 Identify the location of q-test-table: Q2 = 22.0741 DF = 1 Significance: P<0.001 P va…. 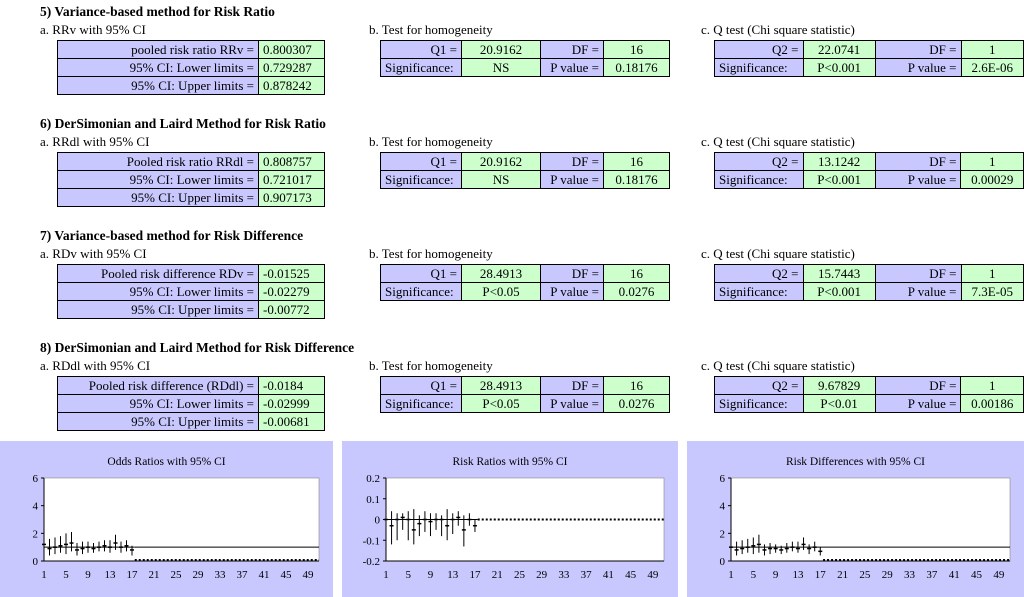
(869, 58).